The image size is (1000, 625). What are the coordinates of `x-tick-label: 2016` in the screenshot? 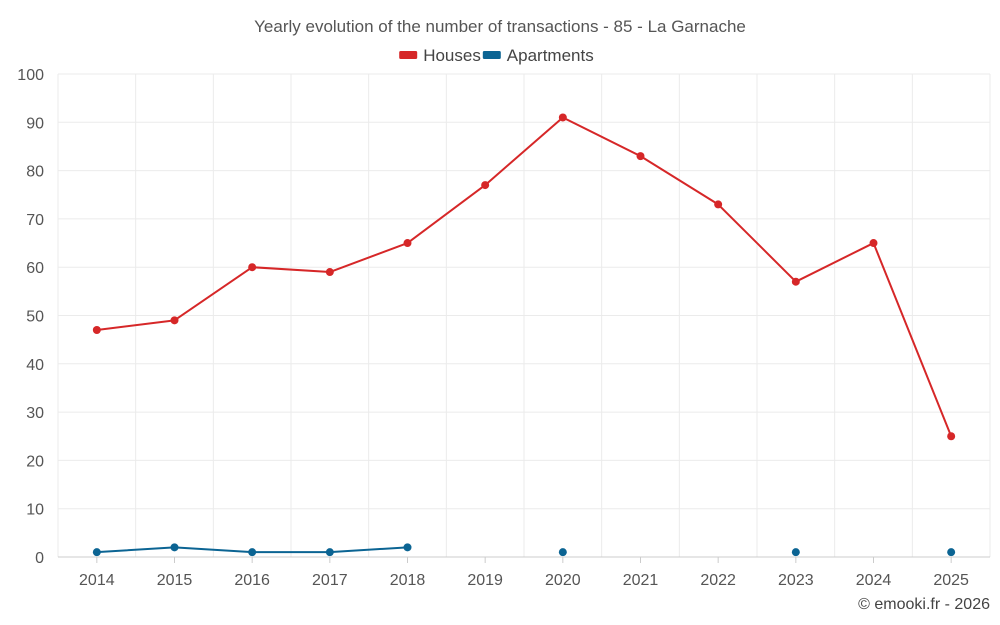 It's located at (252, 580).